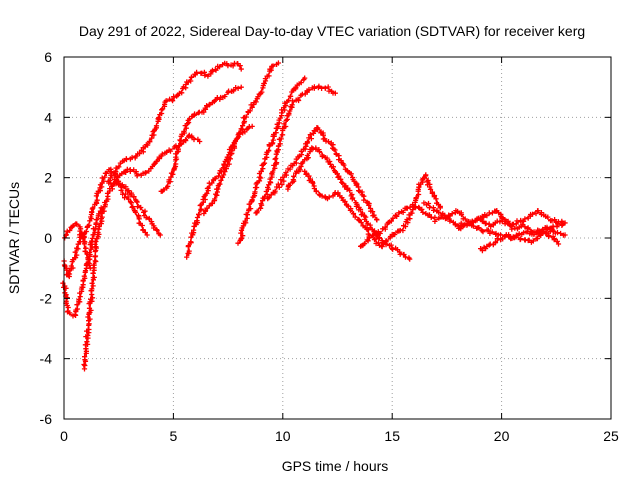 The height and width of the screenshot is (480, 640). What do you see at coordinates (48, 238) in the screenshot?
I see `y-tick-label: 0` at bounding box center [48, 238].